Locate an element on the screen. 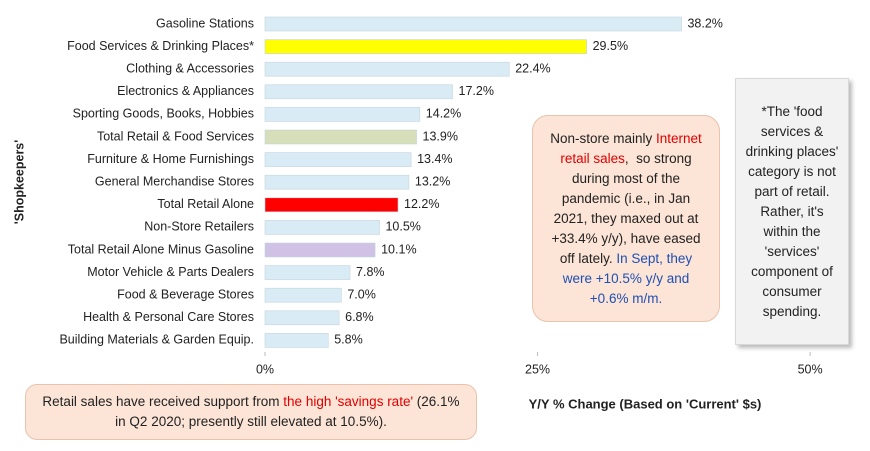 Image resolution: width=870 pixels, height=451 pixels. y-tick-label: Clothing & Accessories is located at coordinates (190, 68).